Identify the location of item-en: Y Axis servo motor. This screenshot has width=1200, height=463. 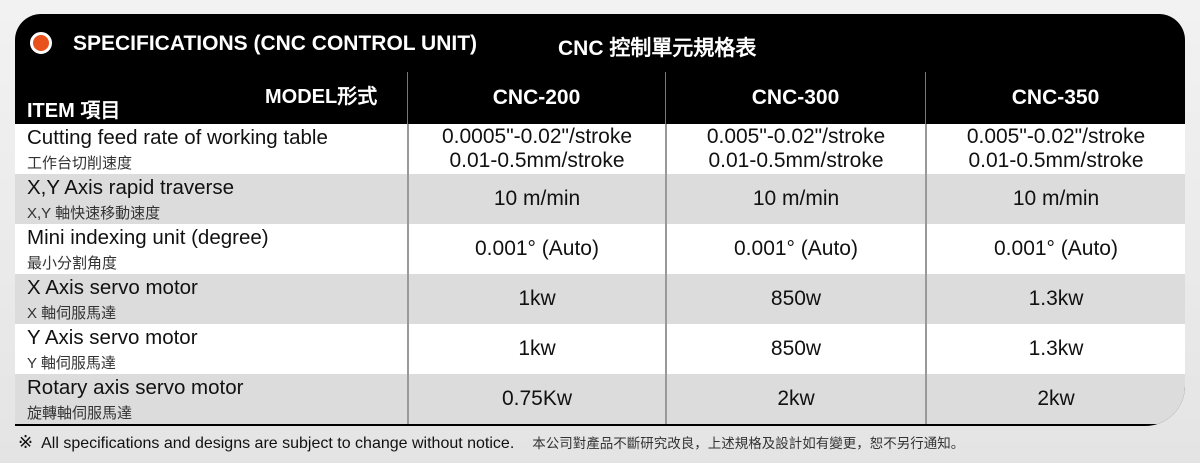
(112, 337).